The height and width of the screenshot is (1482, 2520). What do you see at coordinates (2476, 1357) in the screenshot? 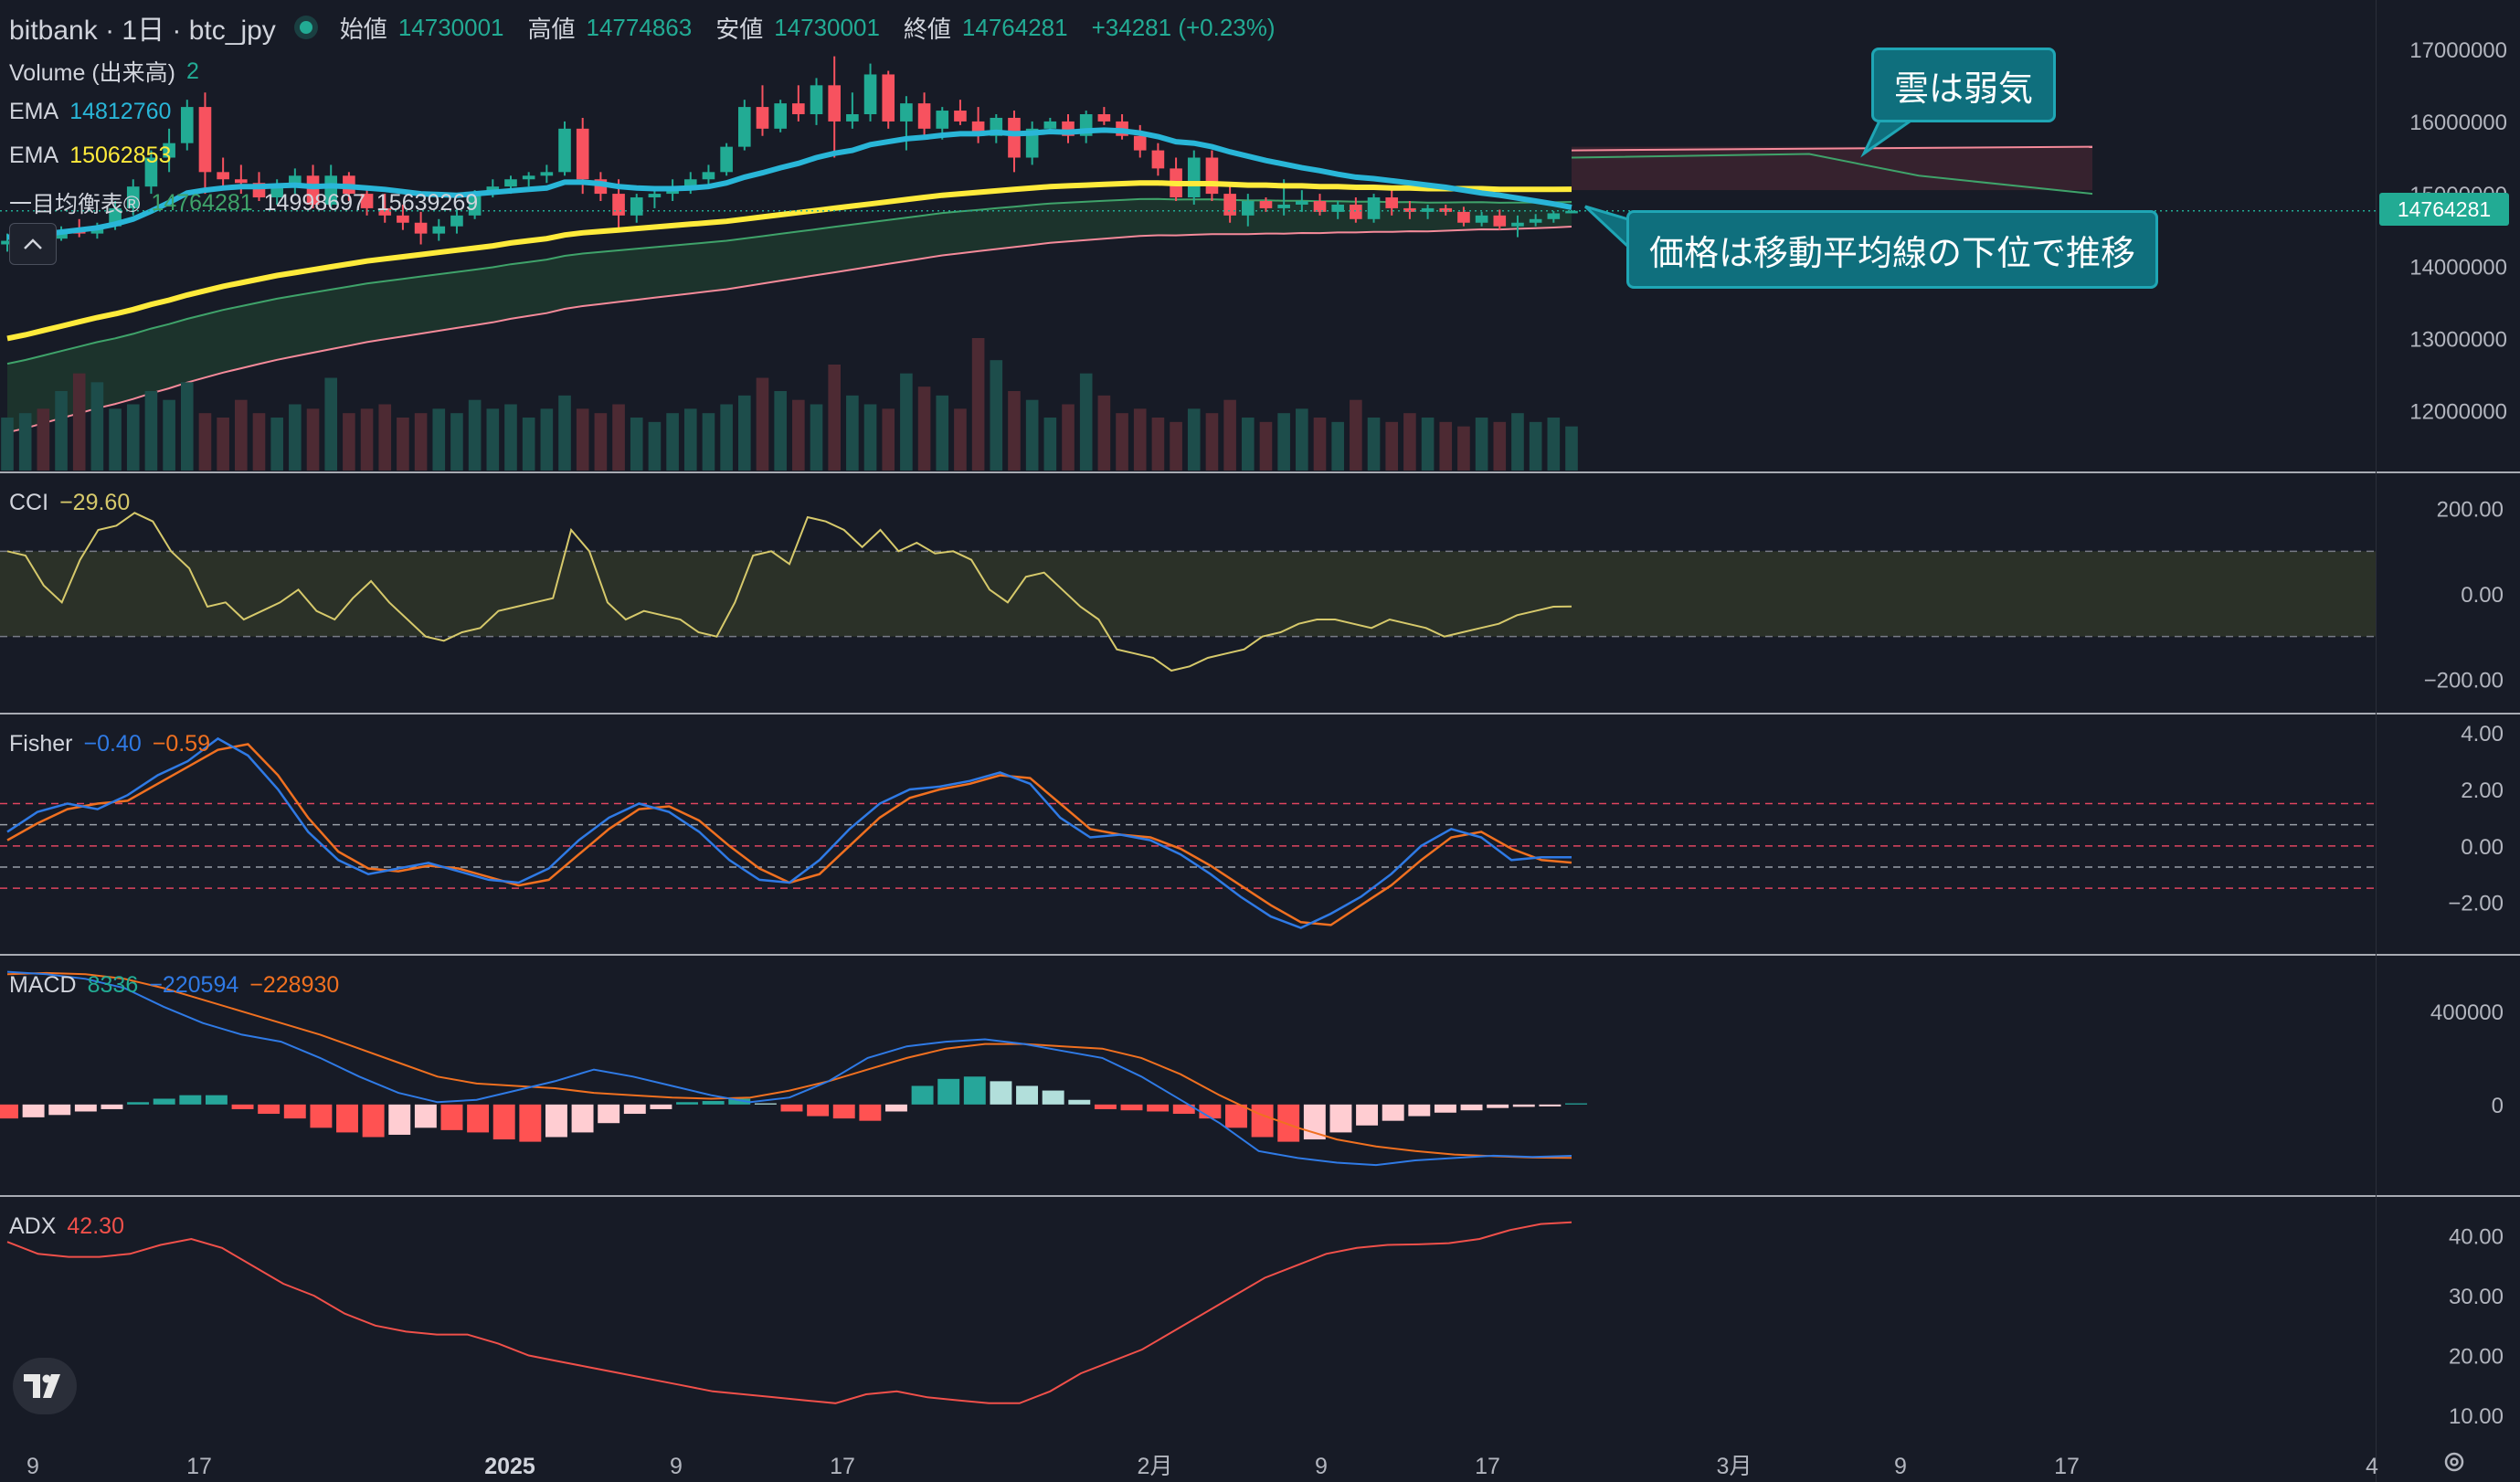
I see `adx-y-tick-2: 20.00` at bounding box center [2476, 1357].